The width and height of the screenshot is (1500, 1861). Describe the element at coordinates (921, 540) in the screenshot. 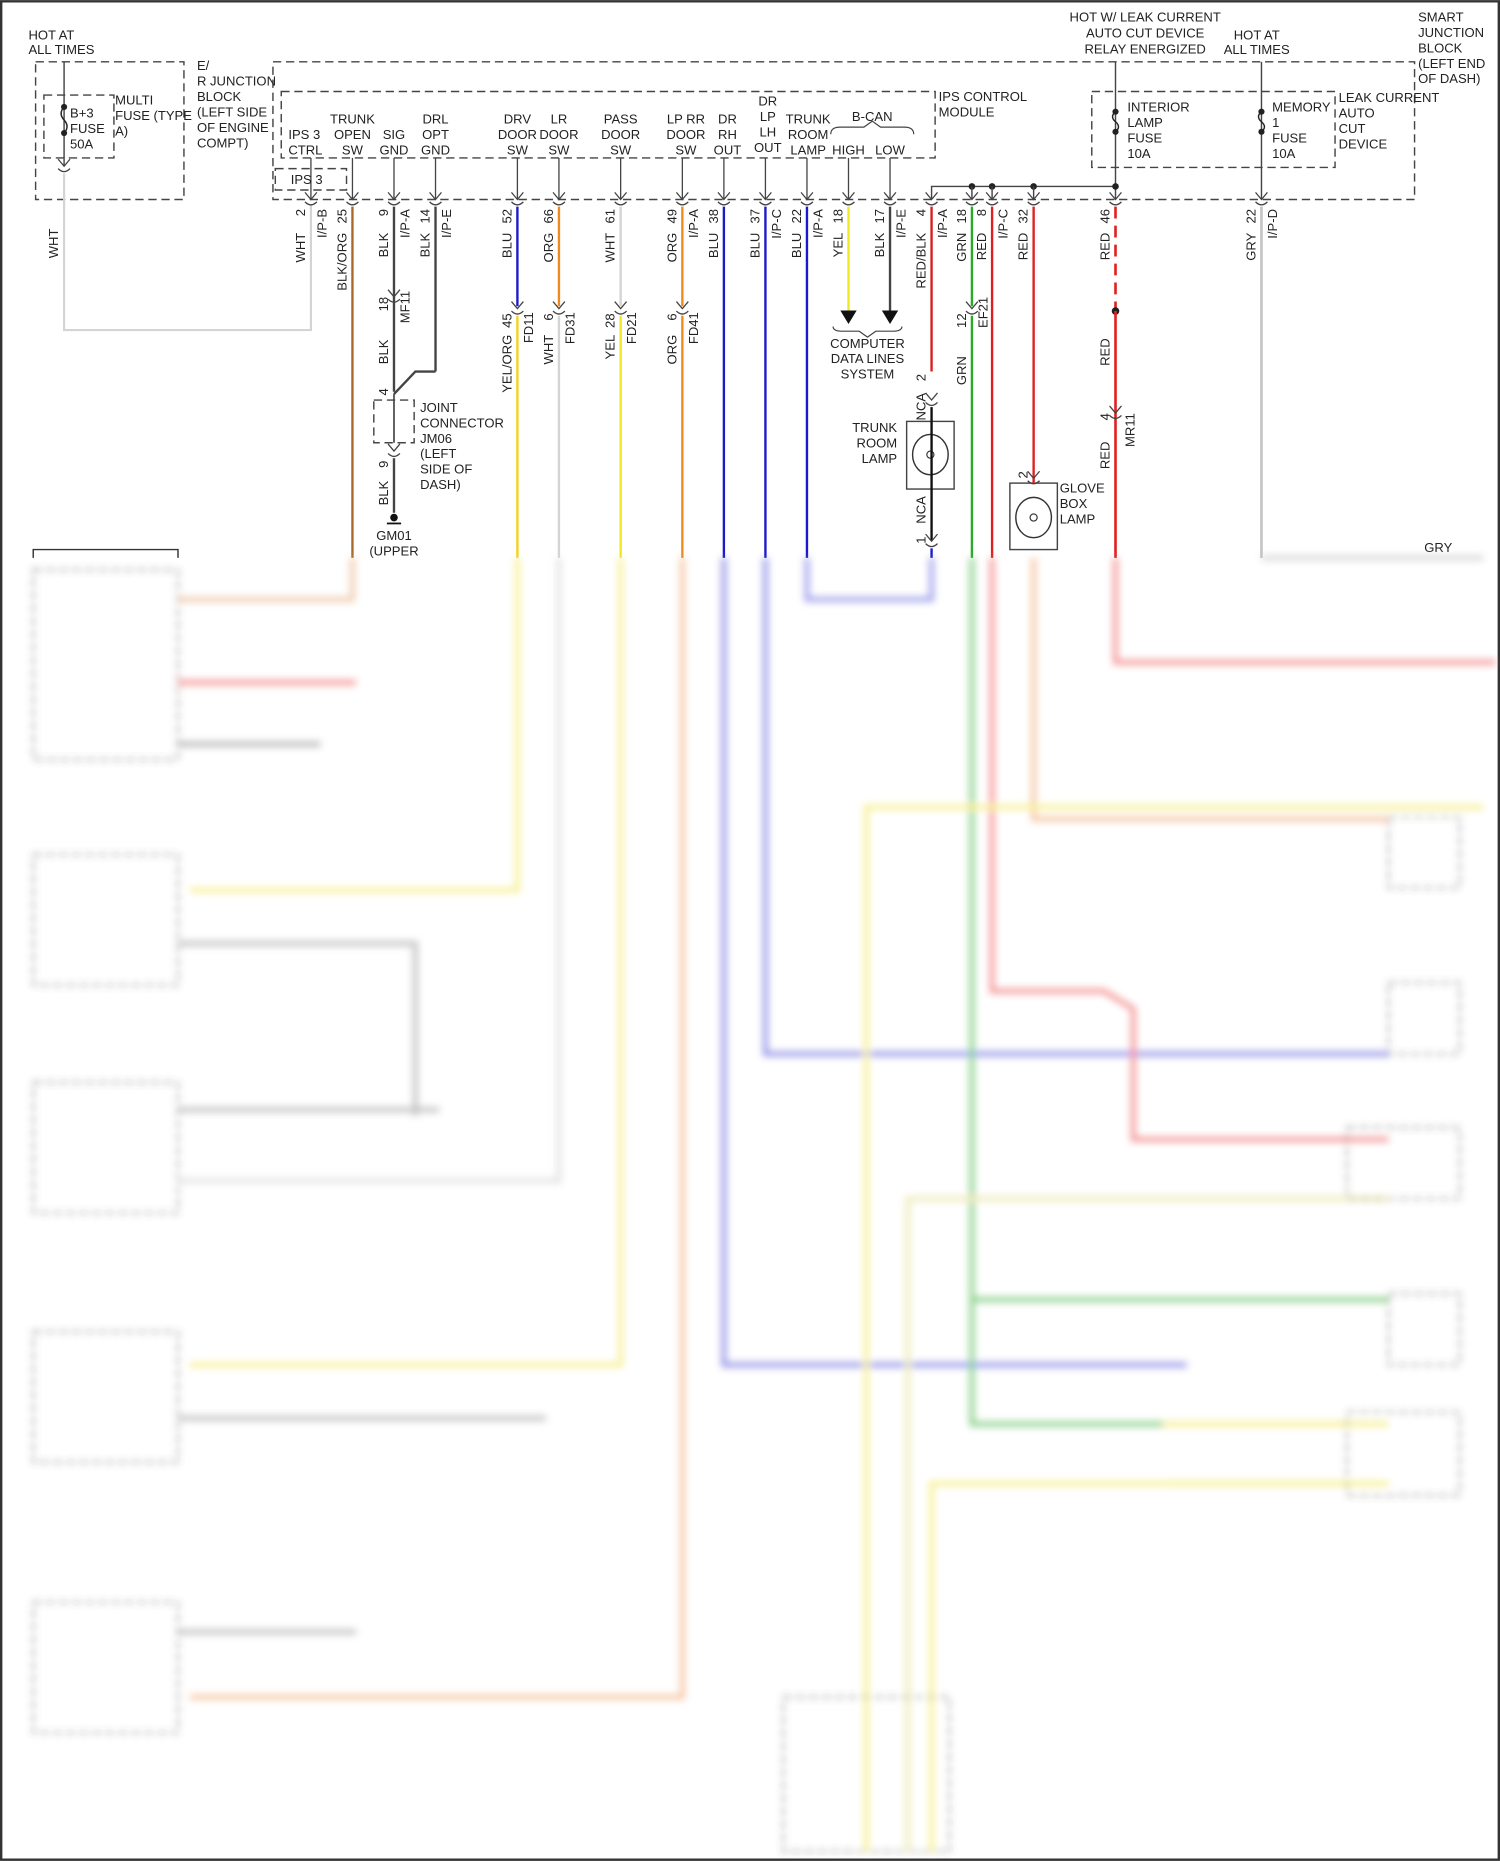

I see `pin-number-label: 1` at that location.